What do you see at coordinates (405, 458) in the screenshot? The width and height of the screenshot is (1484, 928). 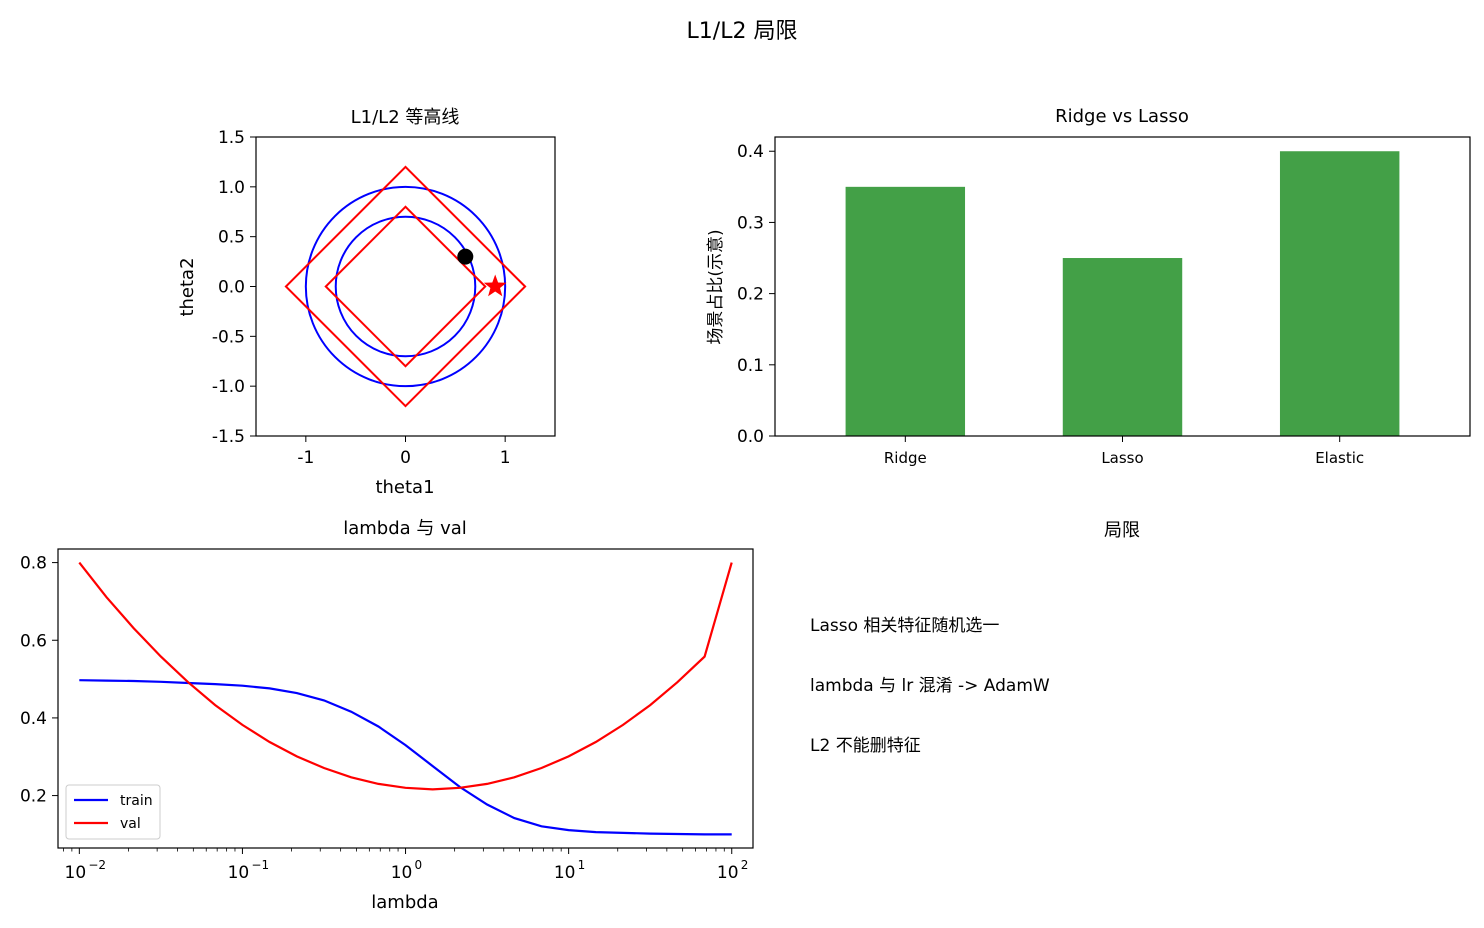 I see `contour-xtick-label-1: 0` at bounding box center [405, 458].